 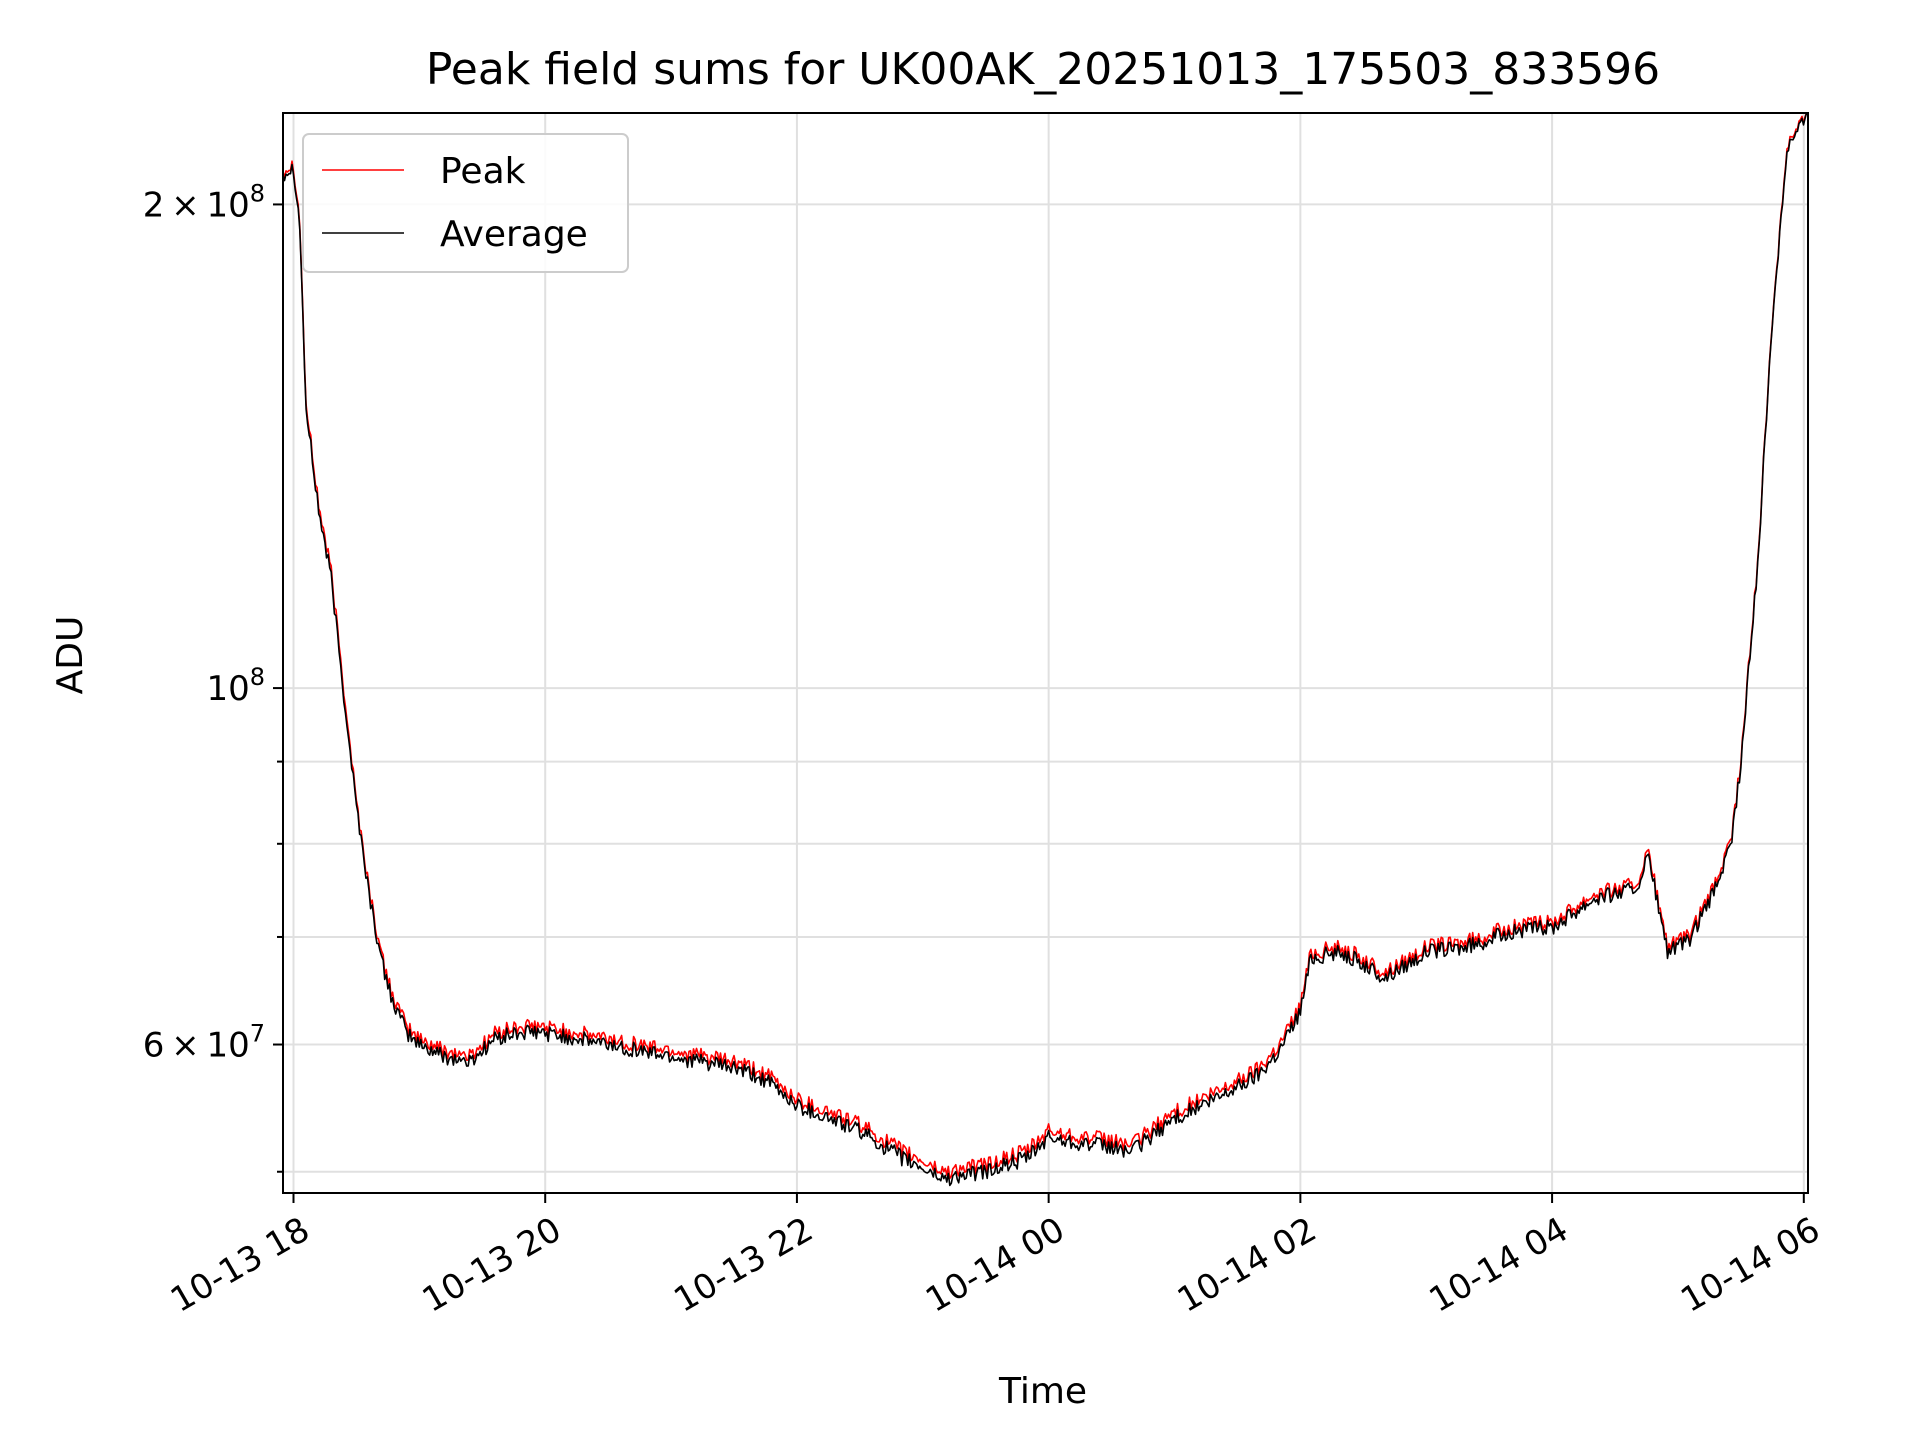 I want to click on legend-label-peak: Peak, so click(x=483, y=171).